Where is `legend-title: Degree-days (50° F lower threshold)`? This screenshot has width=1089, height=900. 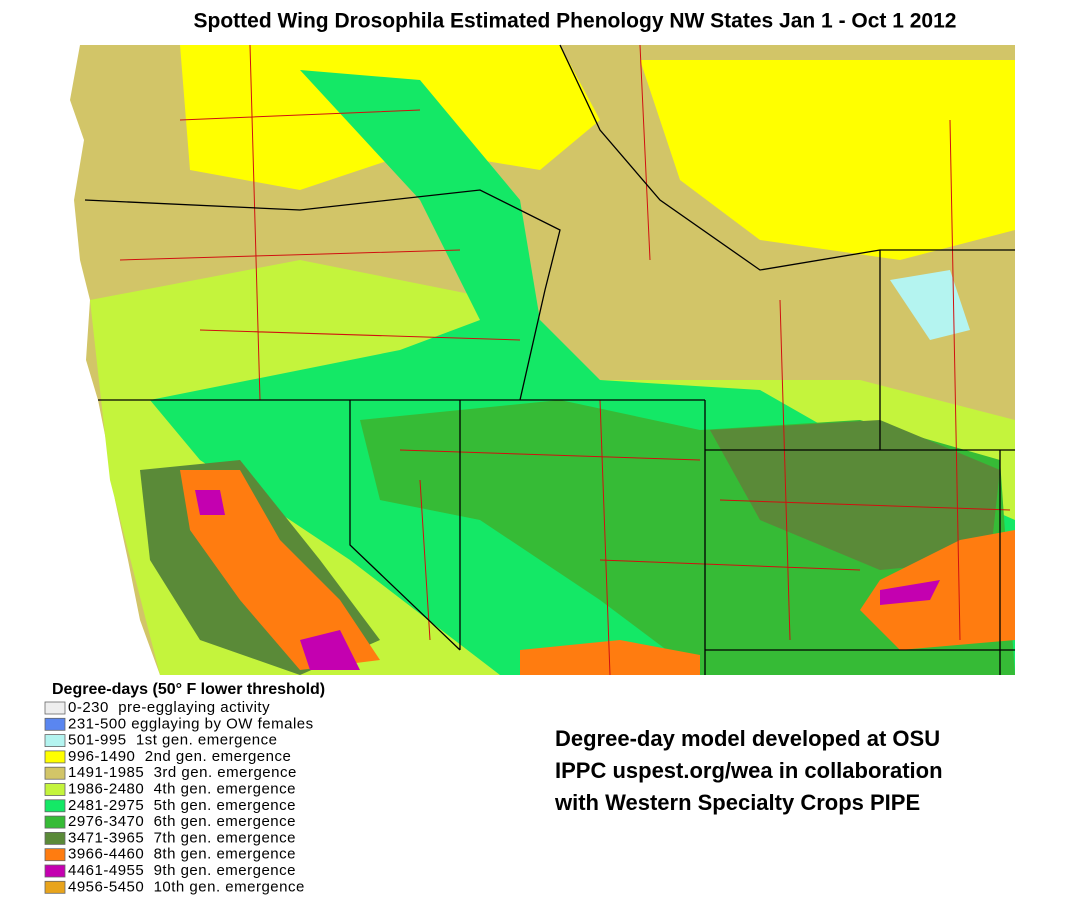 legend-title: Degree-days (50° F lower threshold) is located at coordinates (188, 689).